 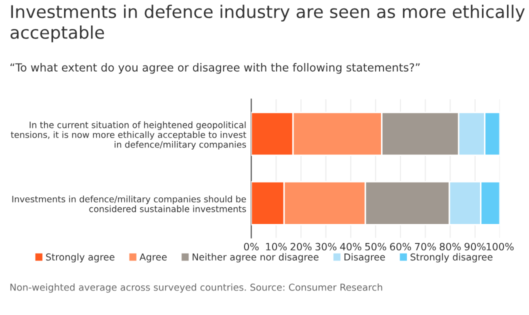 I want to click on legend-label: Strongly agree, so click(x=80, y=257).